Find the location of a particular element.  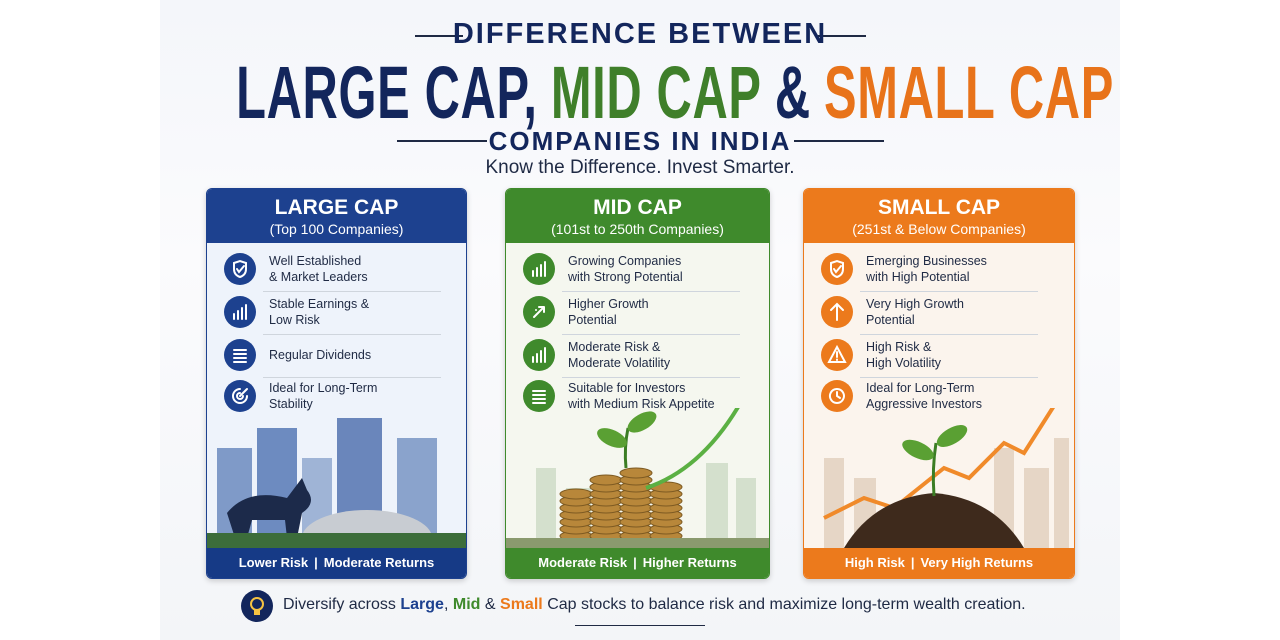

item-line: Stability is located at coordinates (291, 404).